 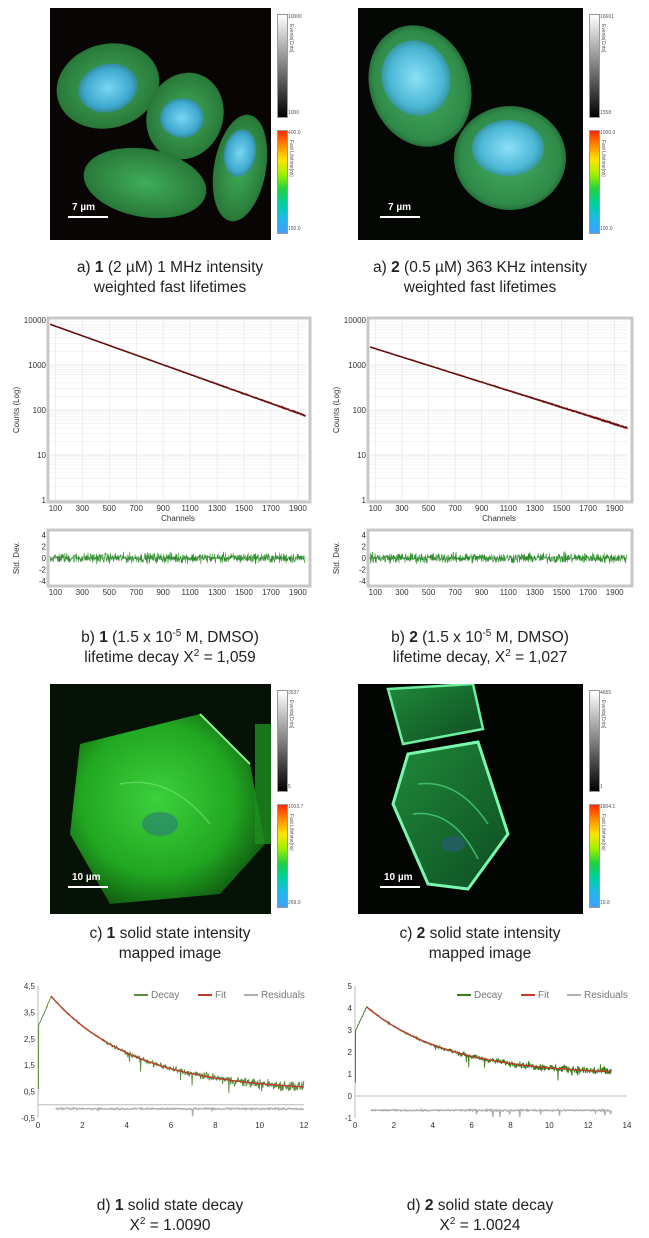 I want to click on colorbar-max: 4655, so click(x=606, y=693).